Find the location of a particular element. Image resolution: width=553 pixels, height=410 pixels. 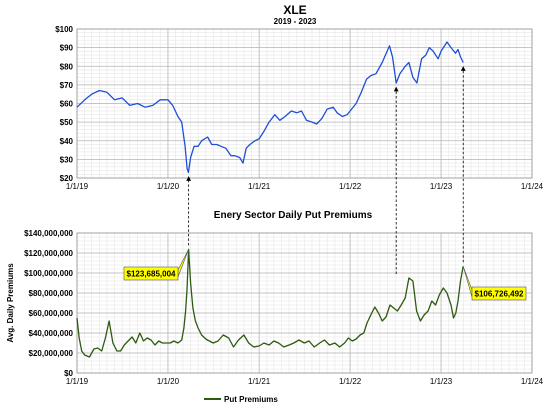

y-tick-label: $40,000,000 is located at coordinates (51, 333).